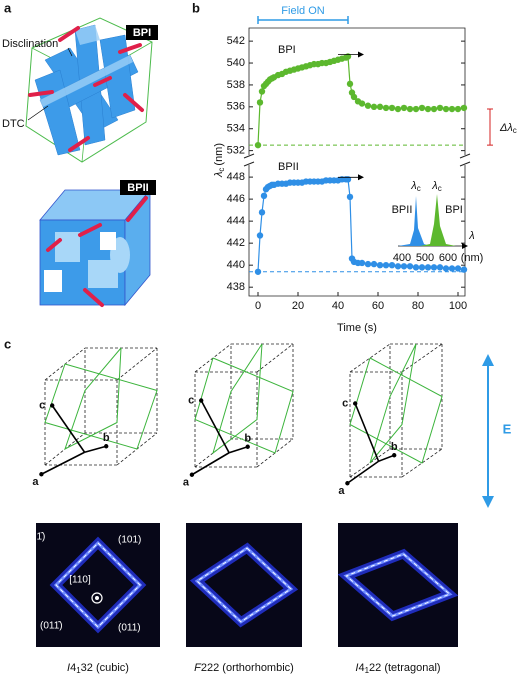 The image size is (519, 690). I want to click on y-label-symbol: λ, so click(219, 175).